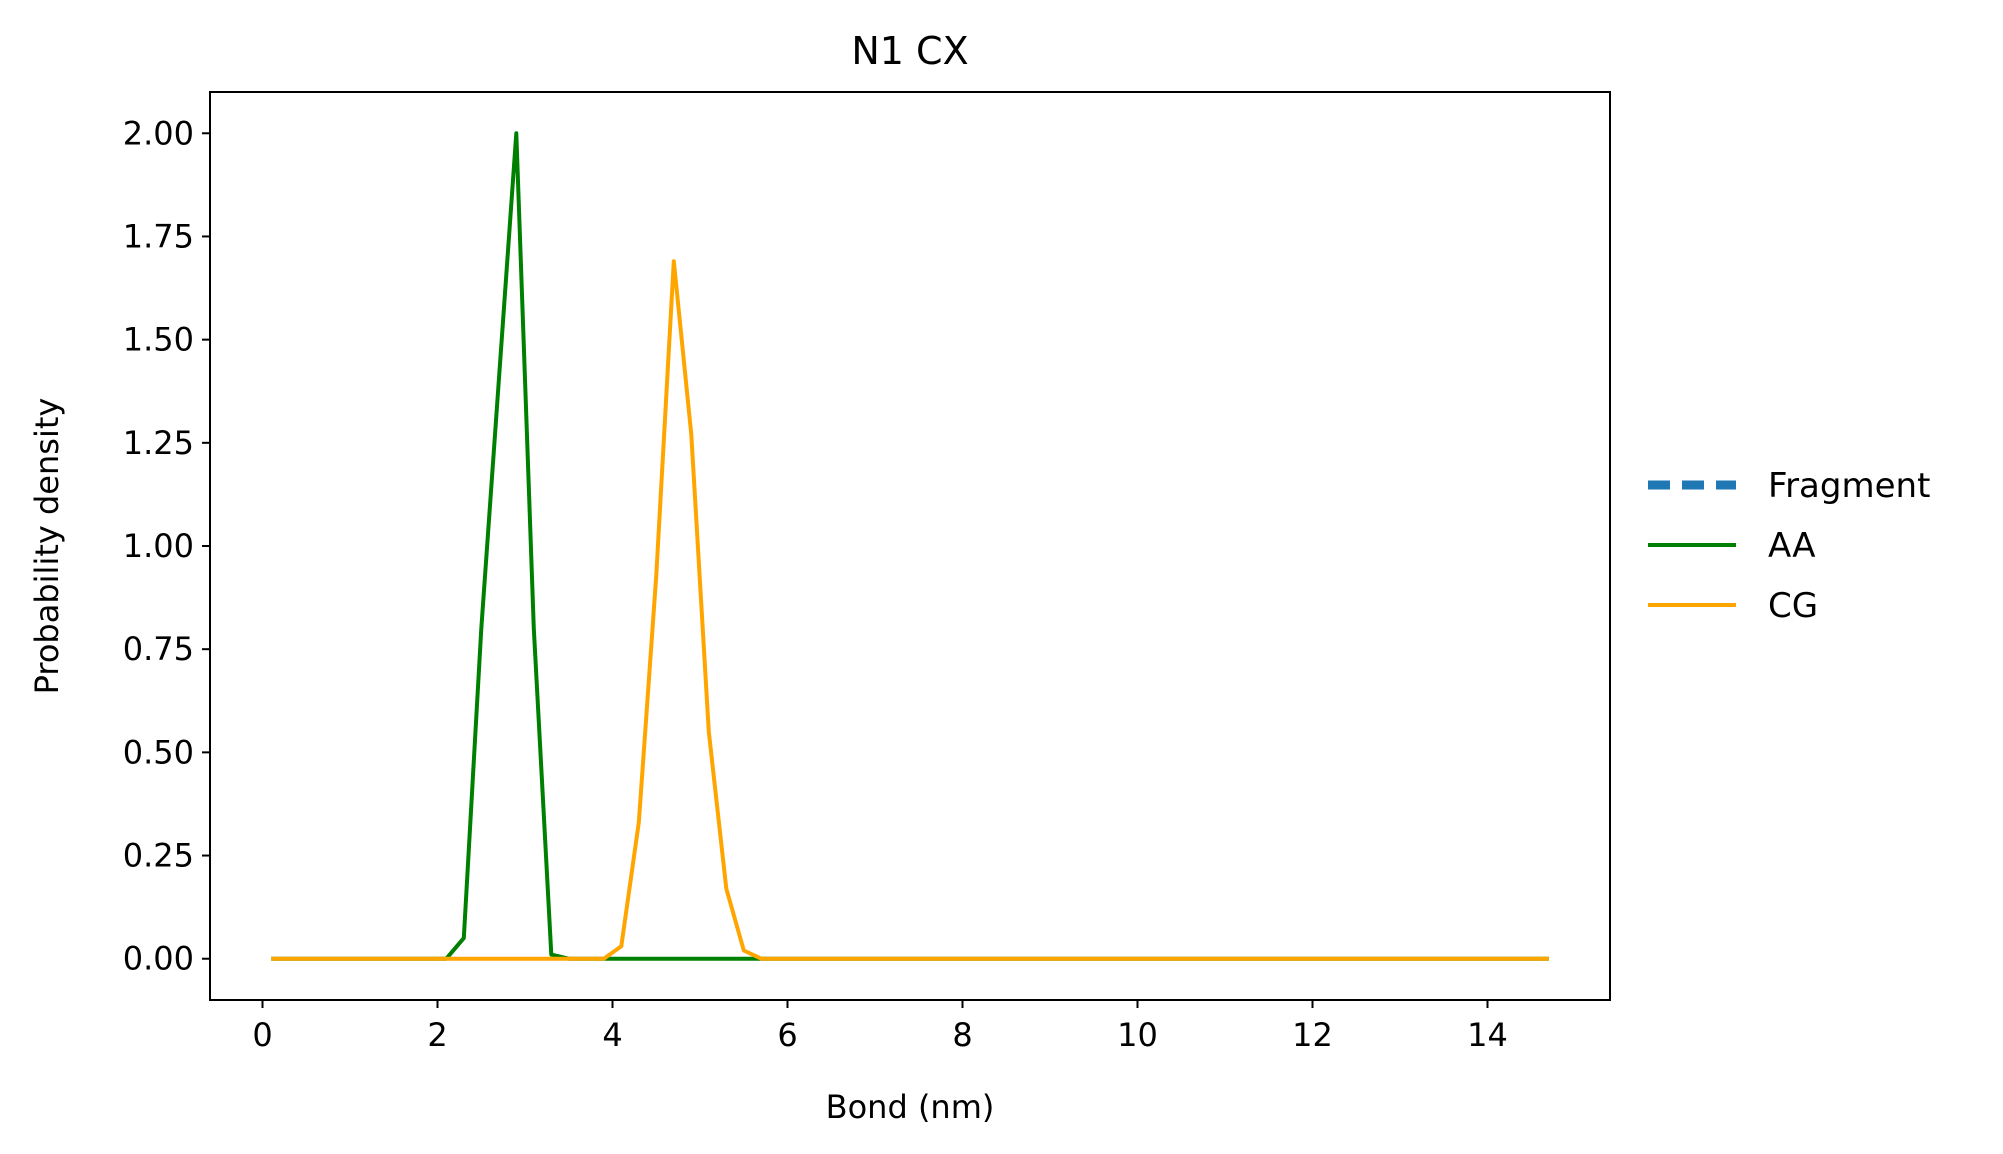  What do you see at coordinates (158, 856) in the screenshot?
I see `y-tick-label: 0.25` at bounding box center [158, 856].